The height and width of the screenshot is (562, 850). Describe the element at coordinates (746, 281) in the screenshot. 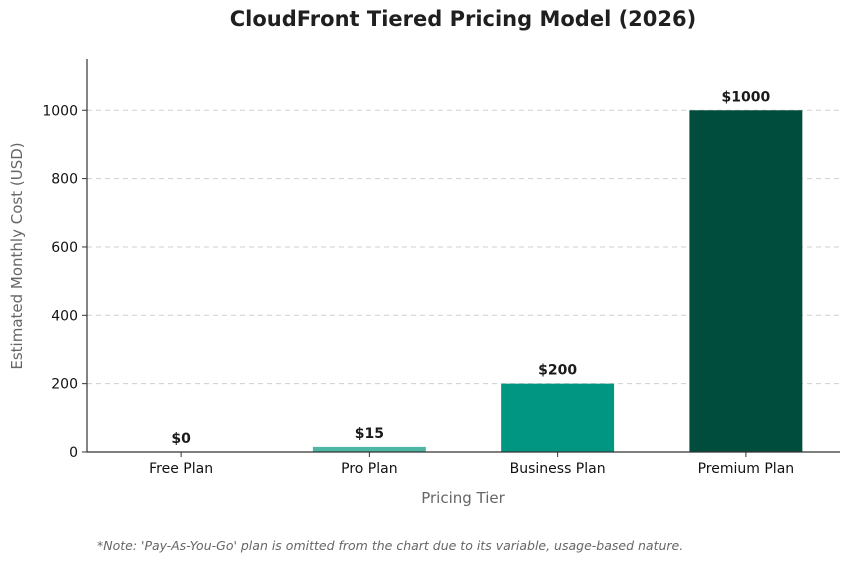

I see `bar-premium-plan` at that location.